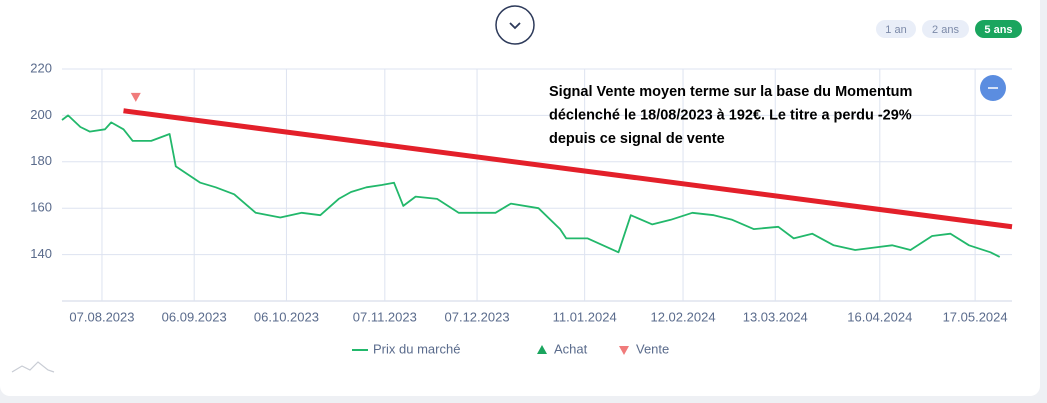  Describe the element at coordinates (135, 97) in the screenshot. I see `sell-signal` at that location.